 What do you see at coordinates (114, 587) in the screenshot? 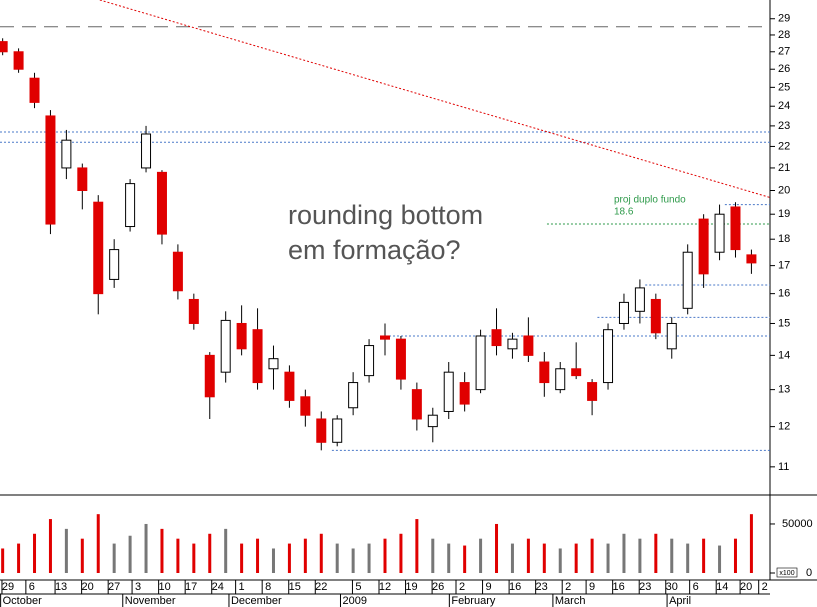
I see `x-tick-label: 27` at bounding box center [114, 587].